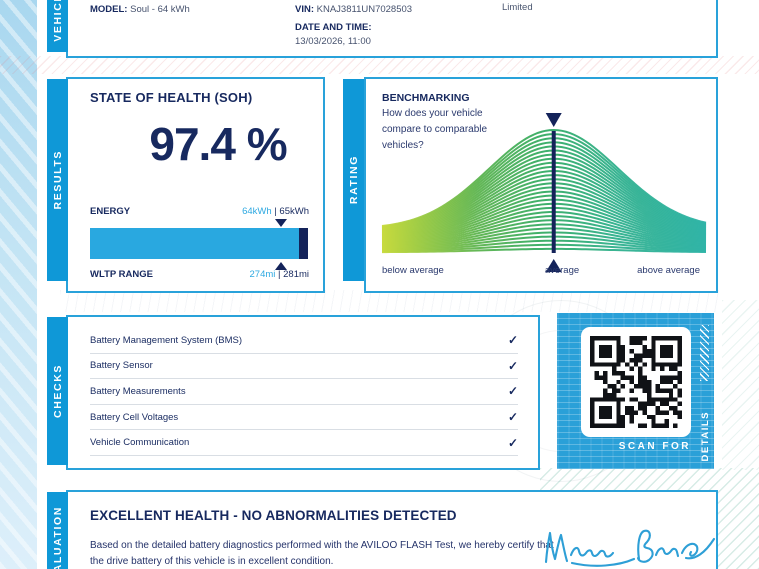  I want to click on scan-for-label: SCAN FOR, so click(654, 446).